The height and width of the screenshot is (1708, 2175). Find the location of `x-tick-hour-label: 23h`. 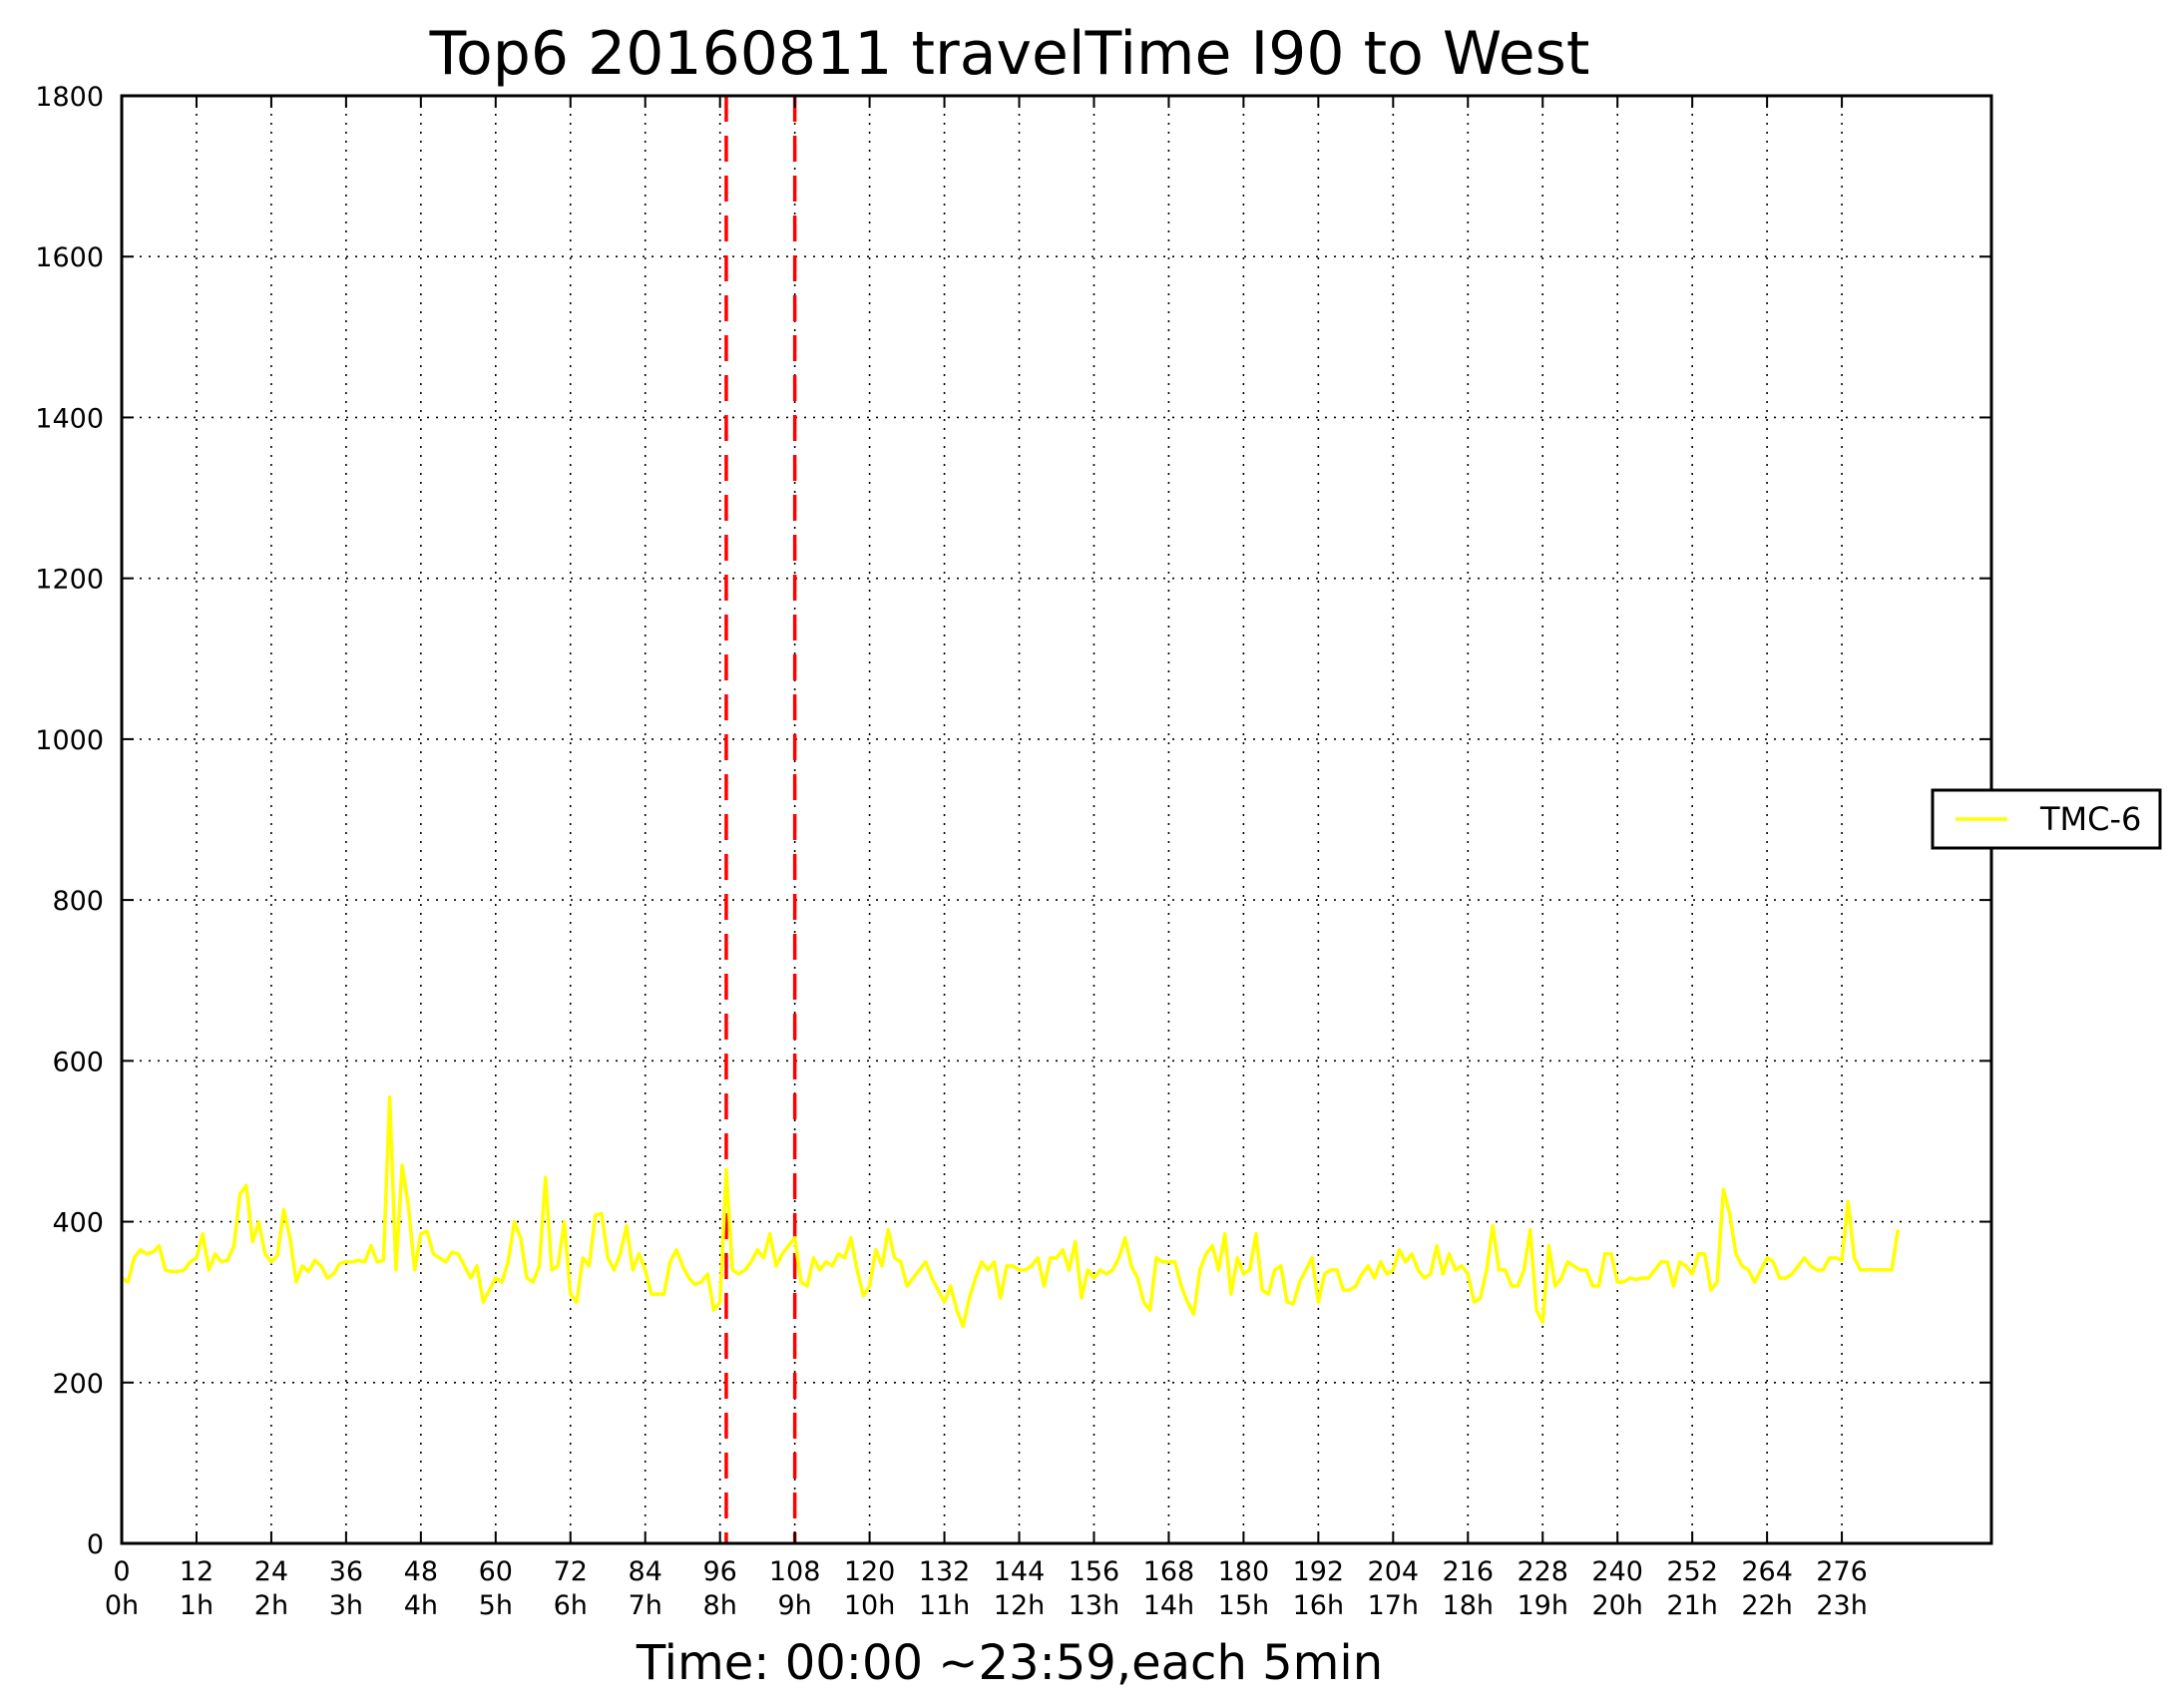

x-tick-hour-label: 23h is located at coordinates (1841, 1605).